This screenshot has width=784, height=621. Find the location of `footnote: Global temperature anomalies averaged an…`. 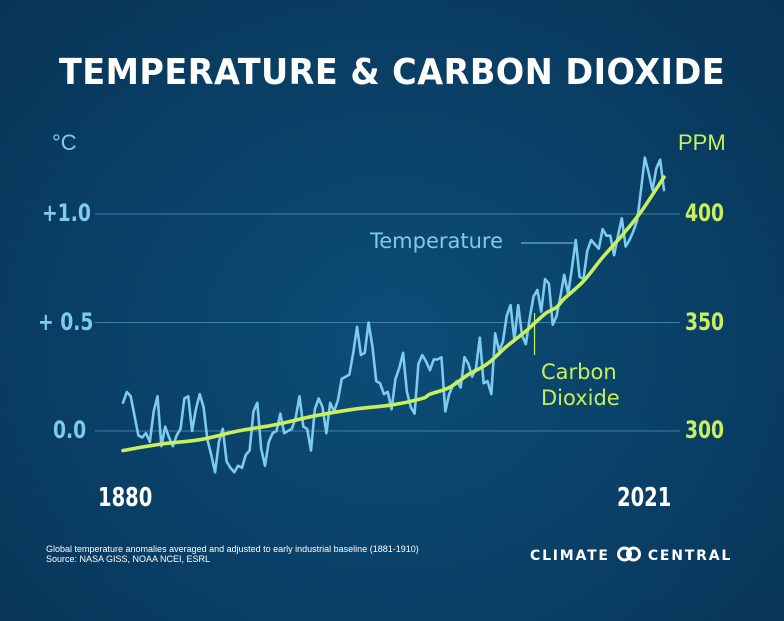

footnote: Global temperature anomalies averaged an… is located at coordinates (232, 554).